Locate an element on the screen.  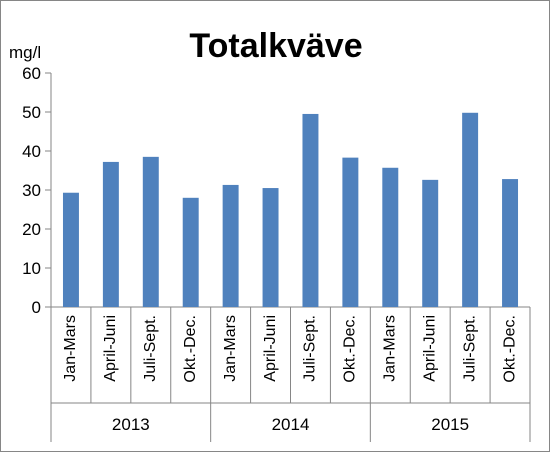
chart-title: Totalkväve is located at coordinates (275, 46).